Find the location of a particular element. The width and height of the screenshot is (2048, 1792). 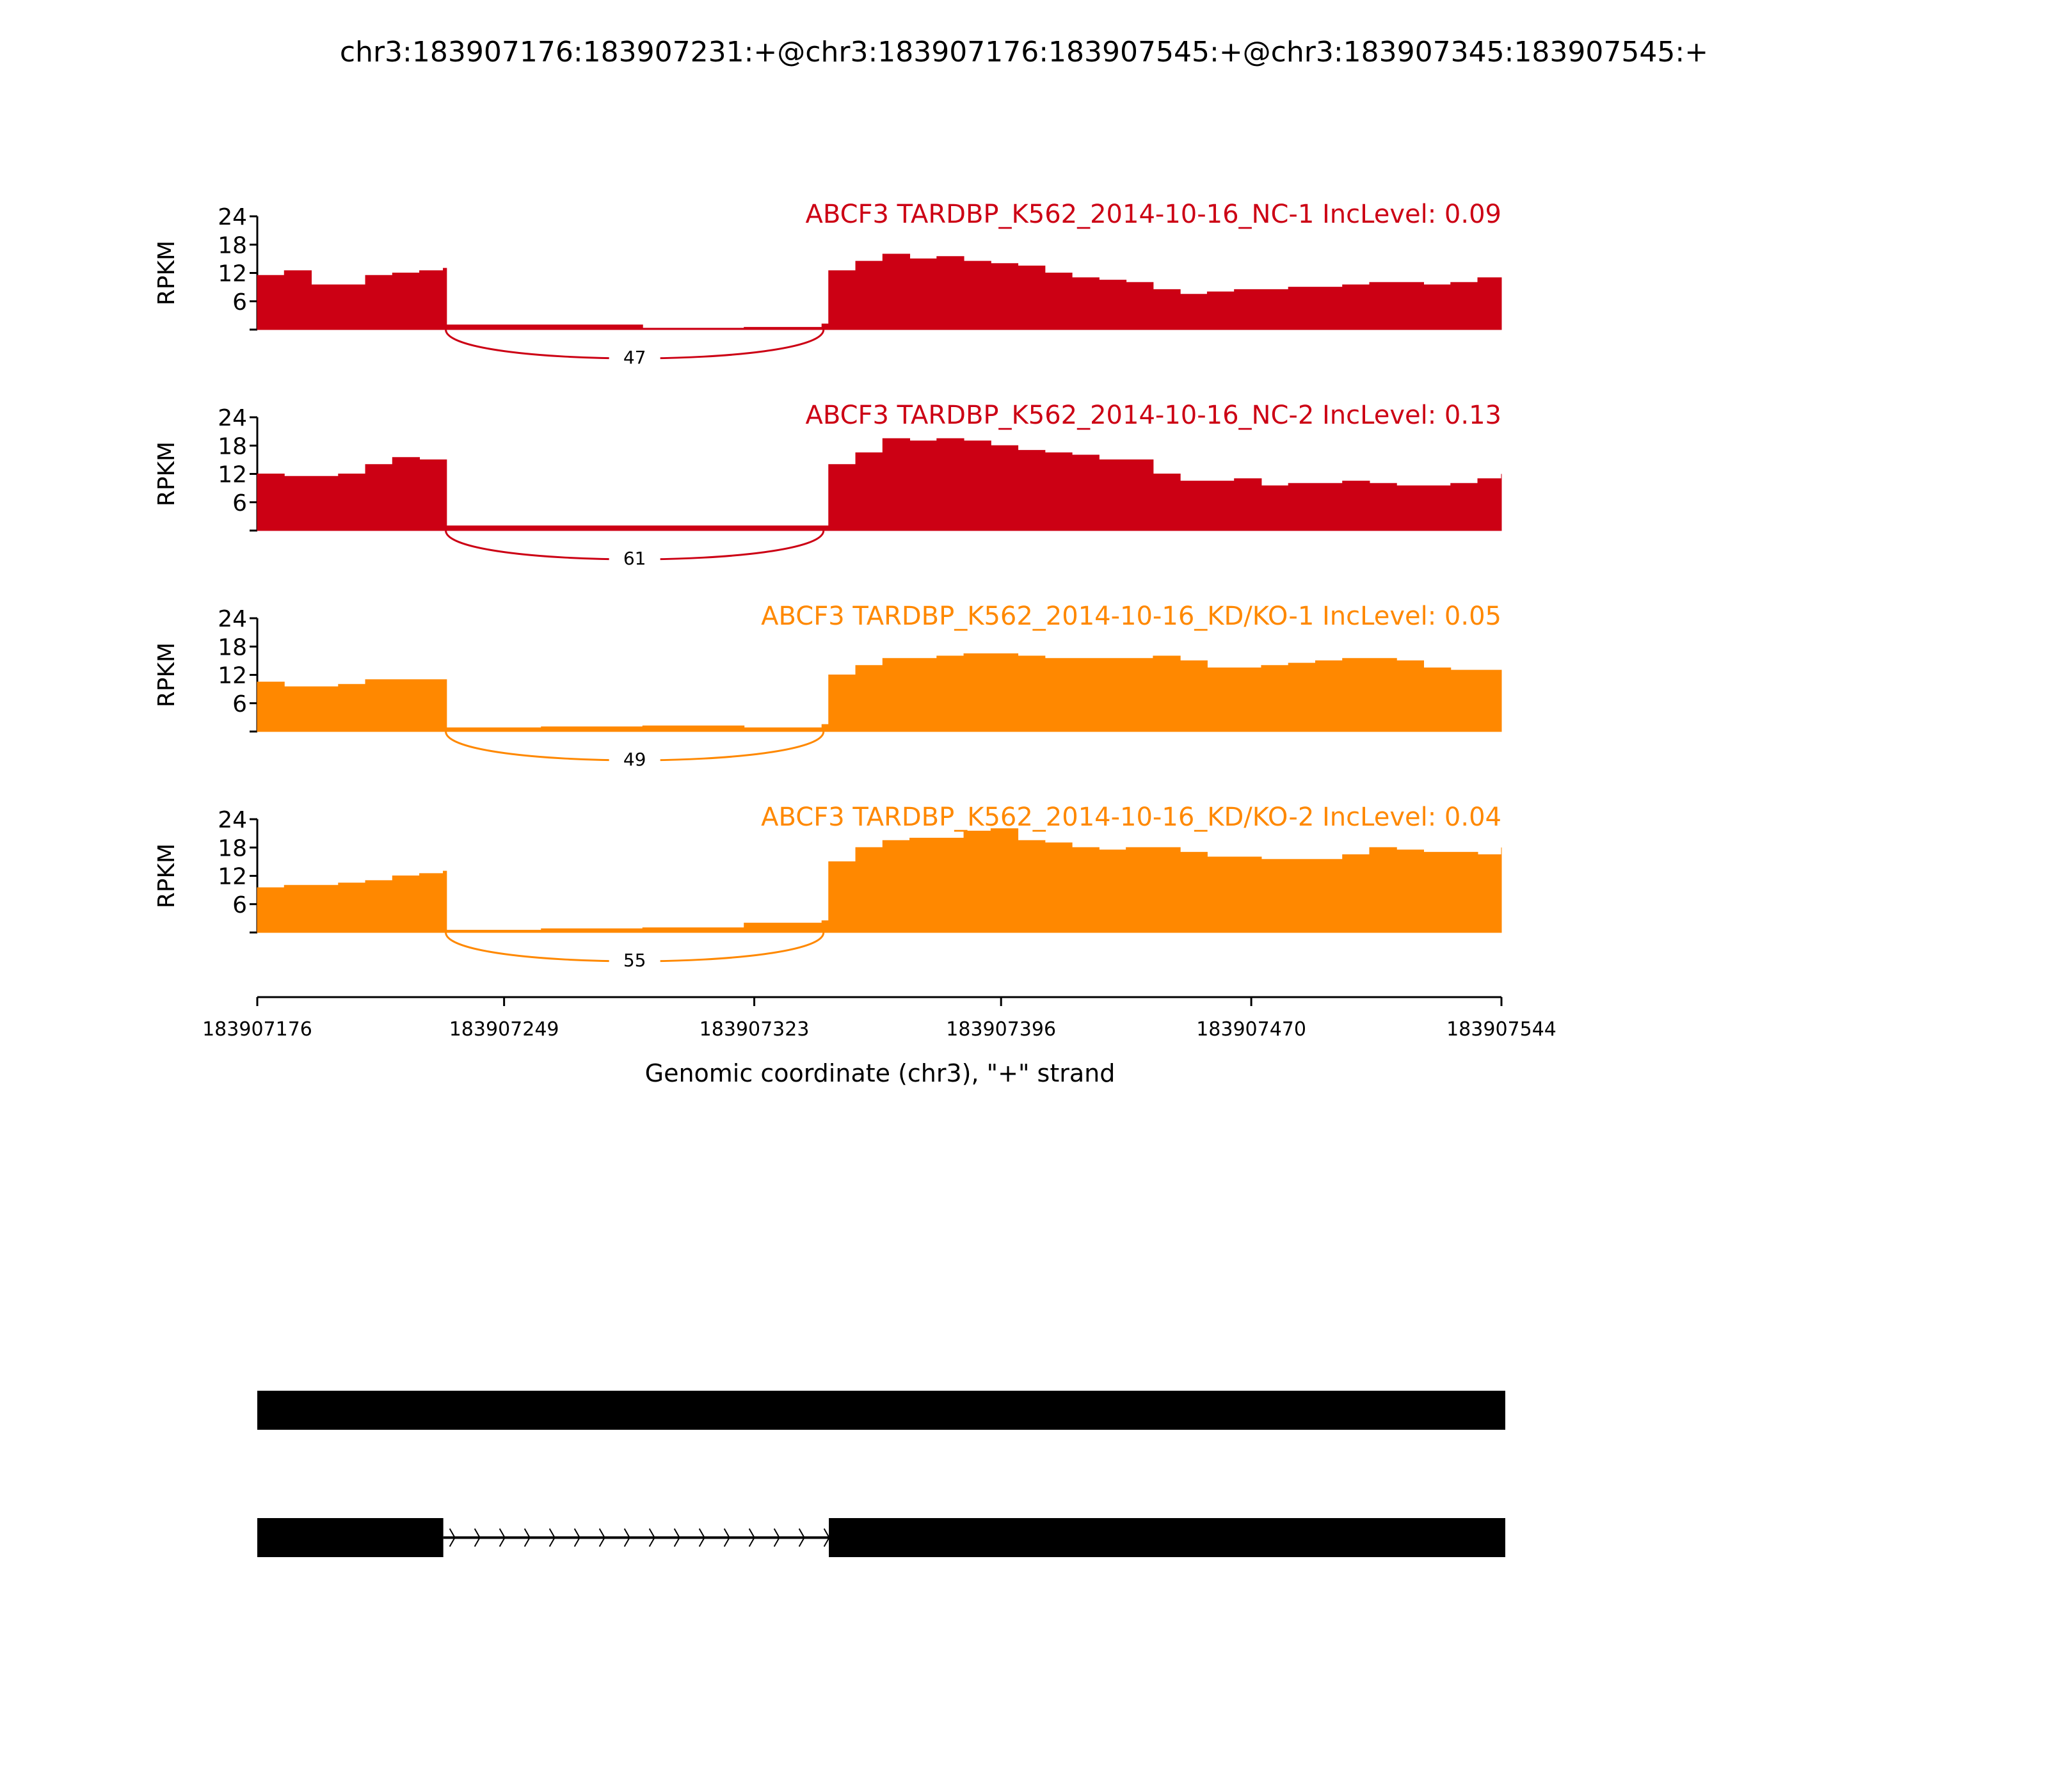

junction-count-label: 47 is located at coordinates (634, 357).